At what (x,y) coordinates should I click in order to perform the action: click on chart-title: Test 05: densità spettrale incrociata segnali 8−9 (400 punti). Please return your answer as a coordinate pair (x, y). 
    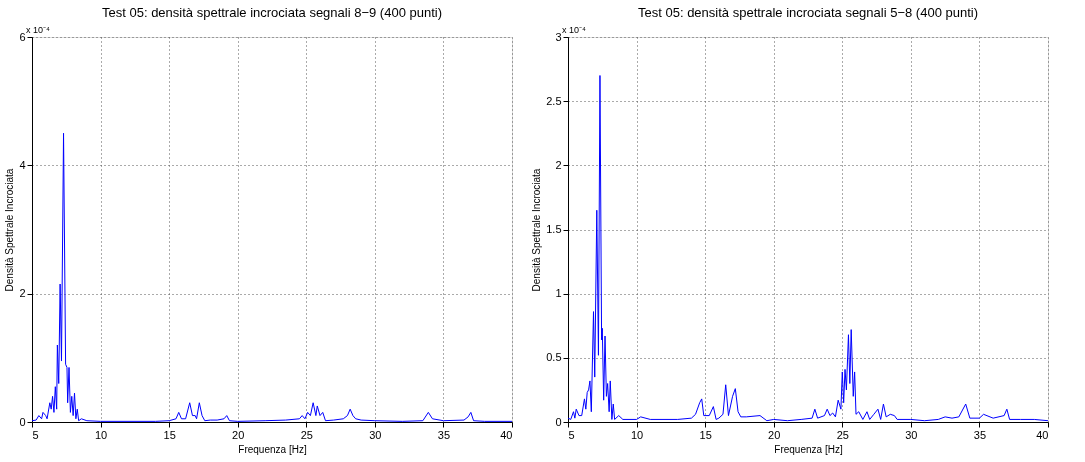
    Looking at the image, I should click on (272, 12).